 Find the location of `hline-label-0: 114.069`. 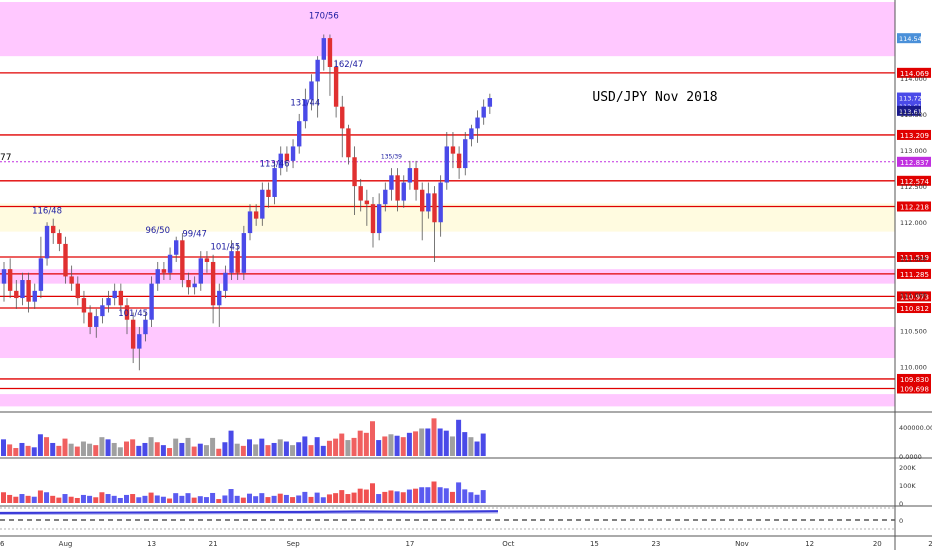

hline-label-0: 114.069 is located at coordinates (914, 74).